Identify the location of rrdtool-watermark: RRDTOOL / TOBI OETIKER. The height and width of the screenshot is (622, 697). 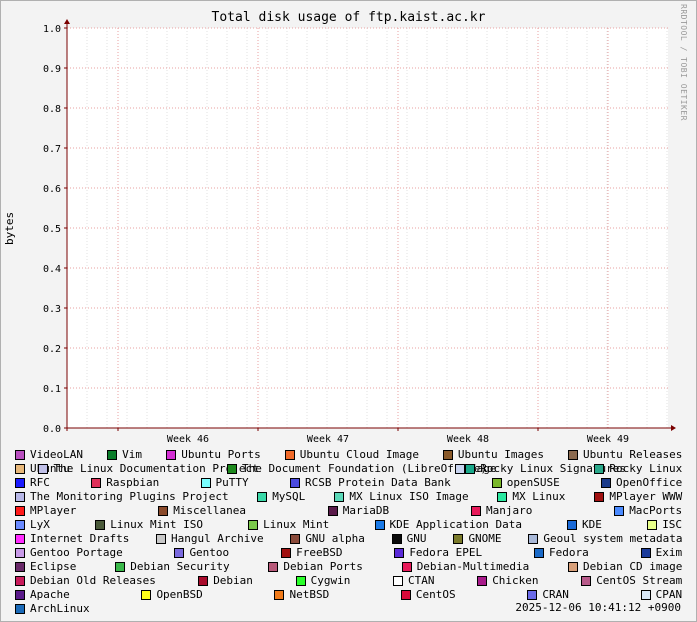
(683, 62).